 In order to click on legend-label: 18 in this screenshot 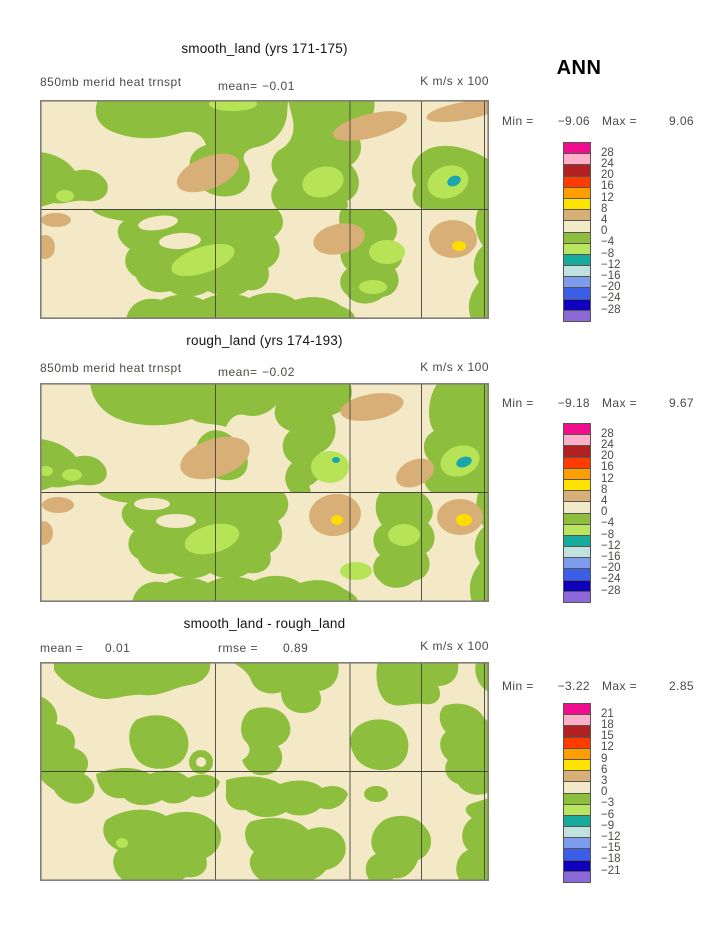, I will do `click(607, 724)`.